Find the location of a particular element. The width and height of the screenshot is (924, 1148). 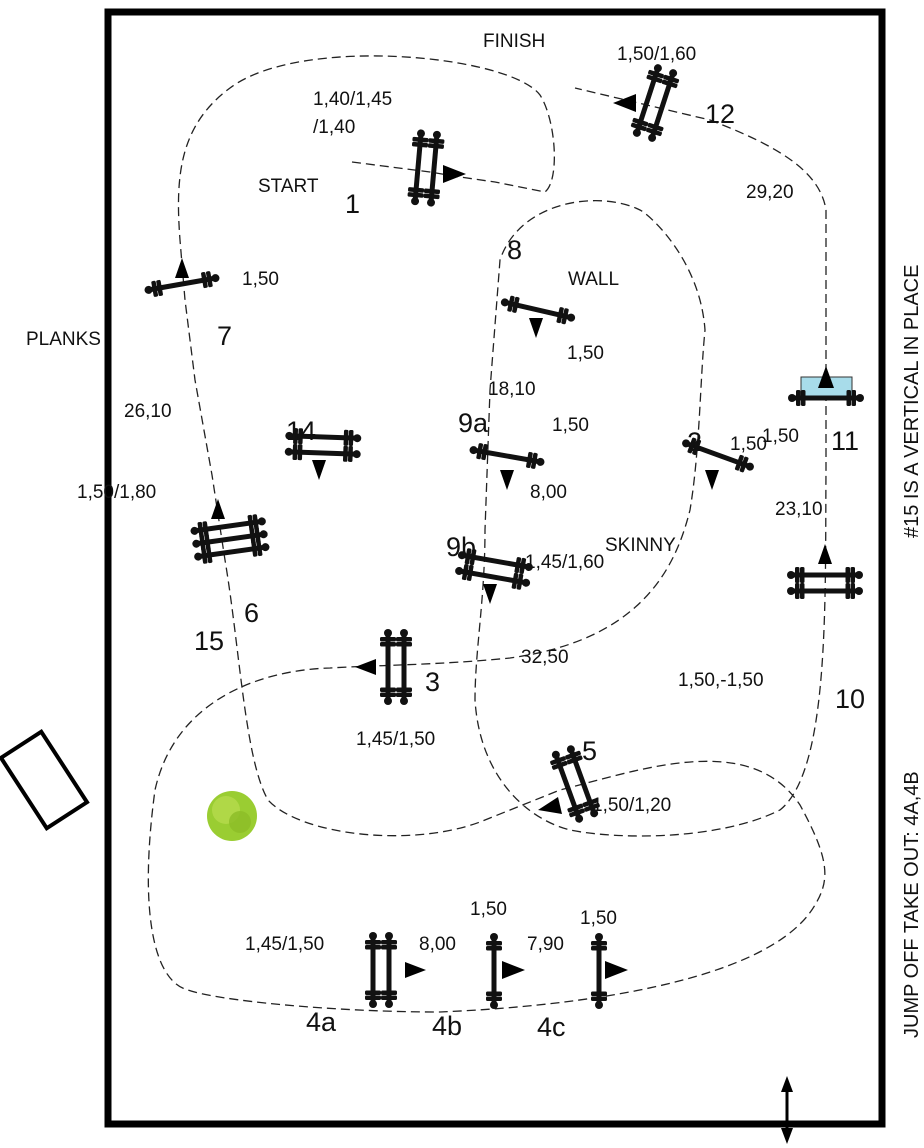

label-jump-1: 1 is located at coordinates (352, 204).